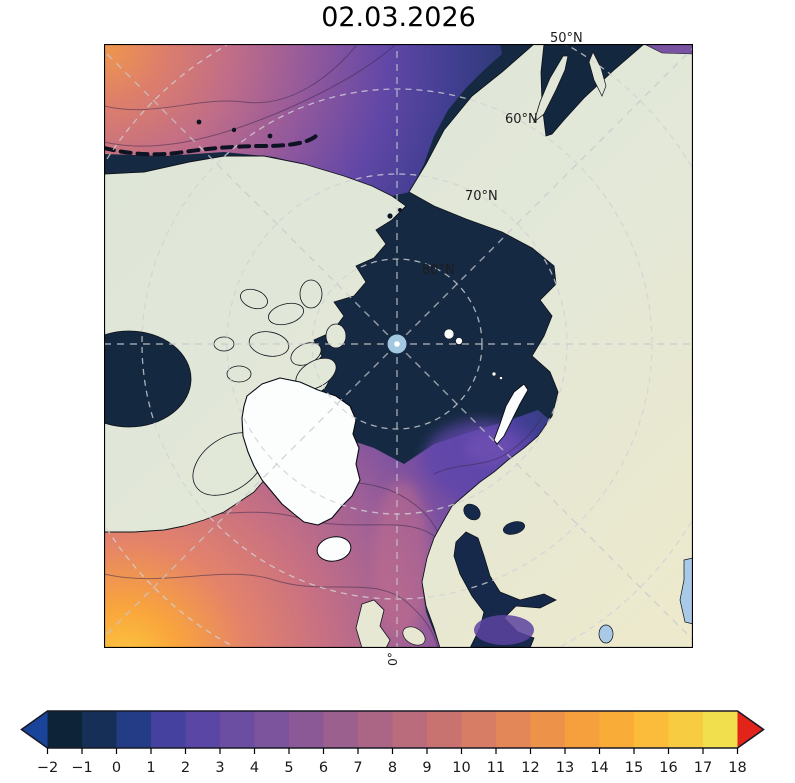 The image size is (795, 783). I want to click on colorbar-tick-label: 7, so click(357, 768).